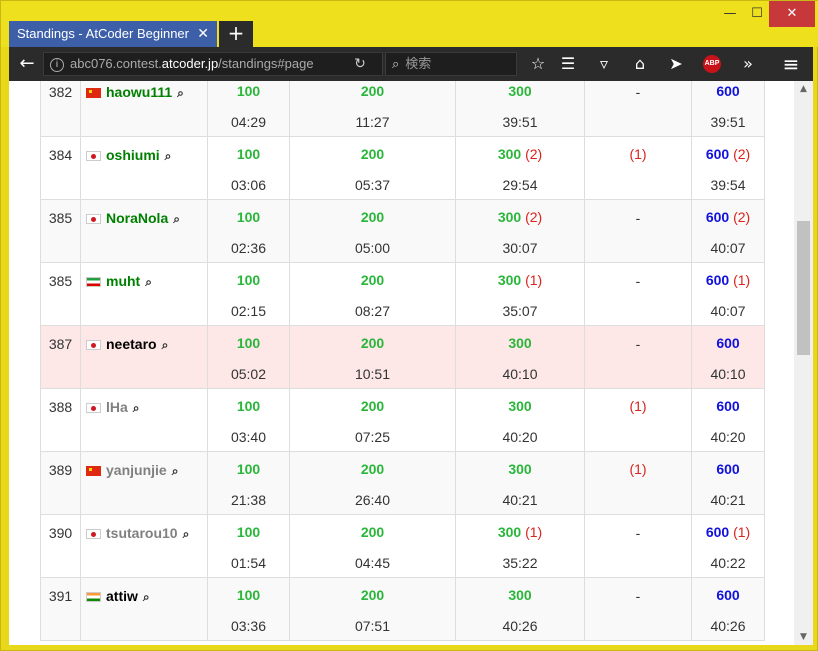 This screenshot has height=651, width=818. Describe the element at coordinates (803, 363) in the screenshot. I see `vertical-scrollbar: ▲ ▼` at that location.